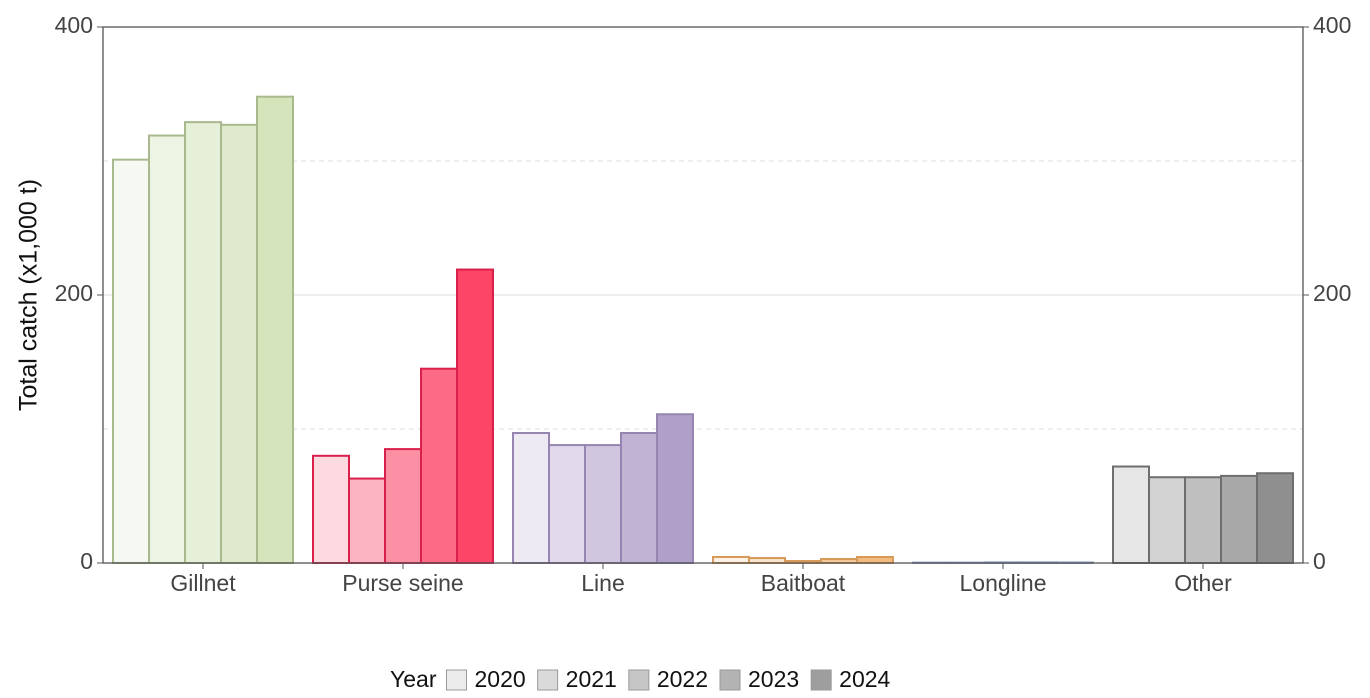 This screenshot has height=698, width=1370. I want to click on y-axis-label: Total catch (x1,000 t), so click(29, 295).